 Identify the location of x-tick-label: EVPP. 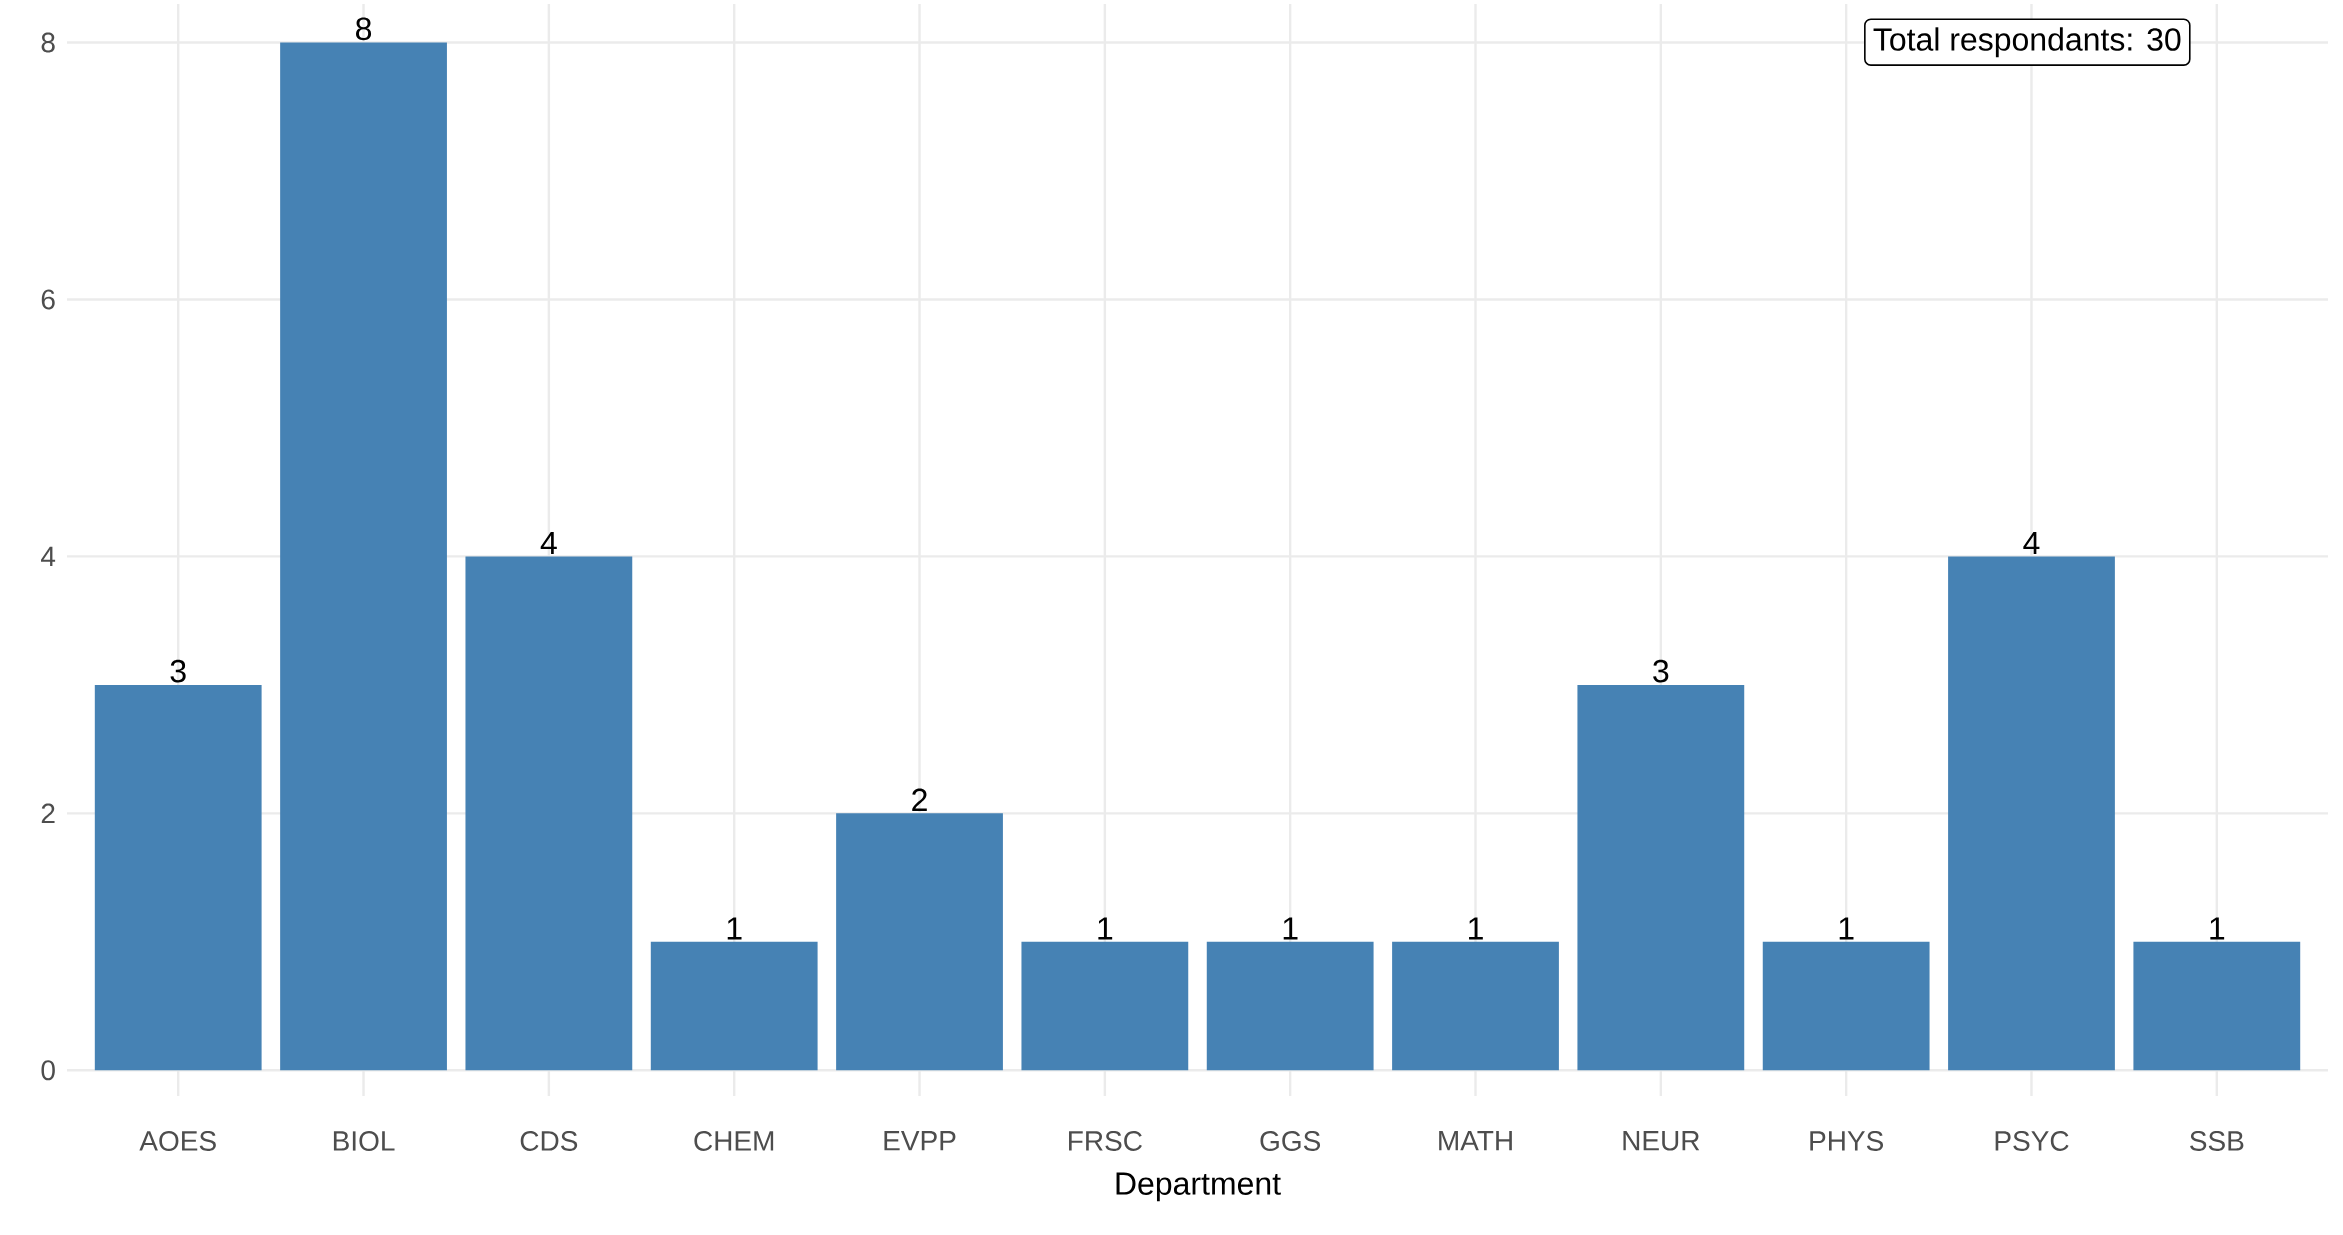
(920, 1141).